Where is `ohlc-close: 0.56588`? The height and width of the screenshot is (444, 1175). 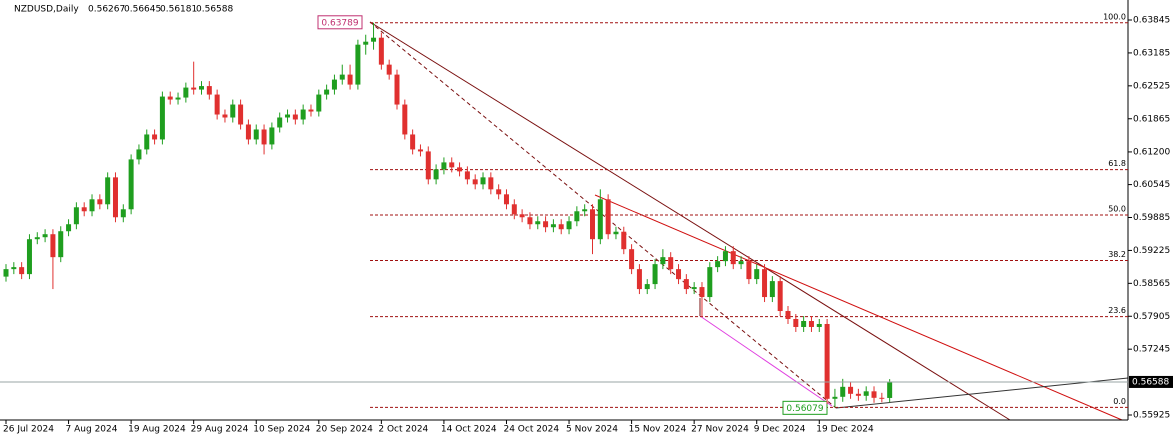
ohlc-close: 0.56588 is located at coordinates (214, 10).